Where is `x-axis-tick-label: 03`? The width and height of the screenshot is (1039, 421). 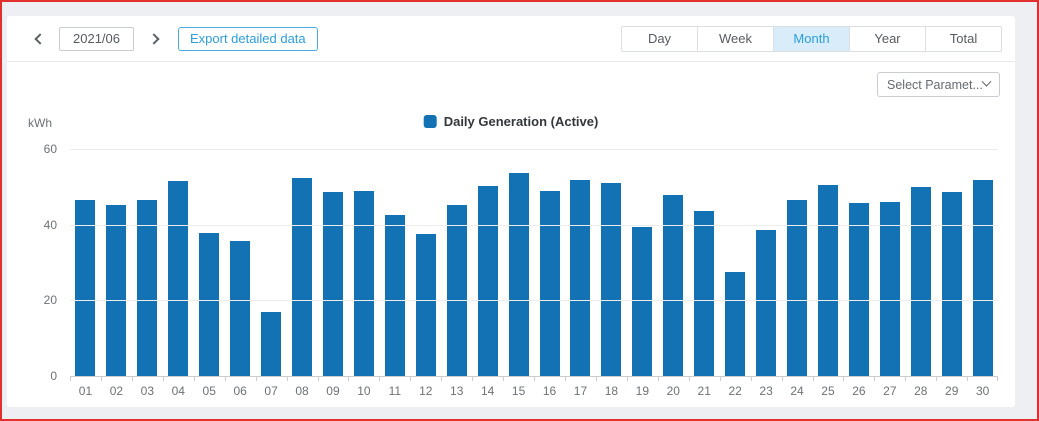
x-axis-tick-label: 03 is located at coordinates (147, 387).